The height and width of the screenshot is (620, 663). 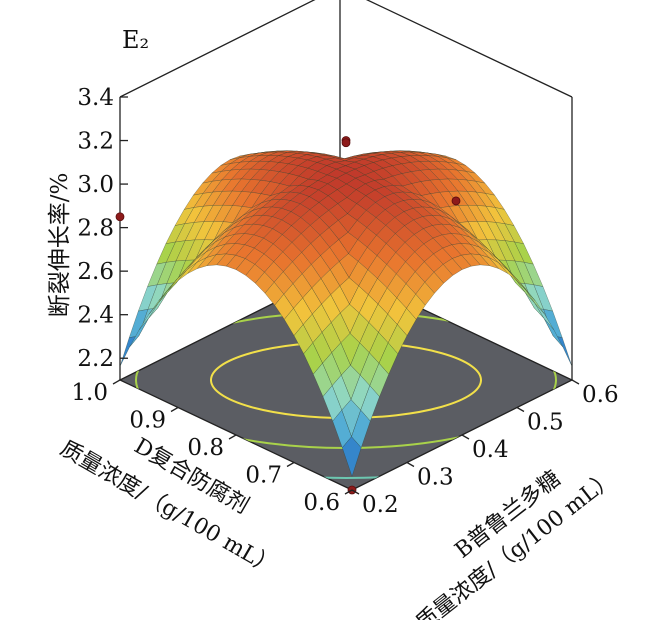 I want to click on x-tick-label: 0.5, so click(x=545, y=423).